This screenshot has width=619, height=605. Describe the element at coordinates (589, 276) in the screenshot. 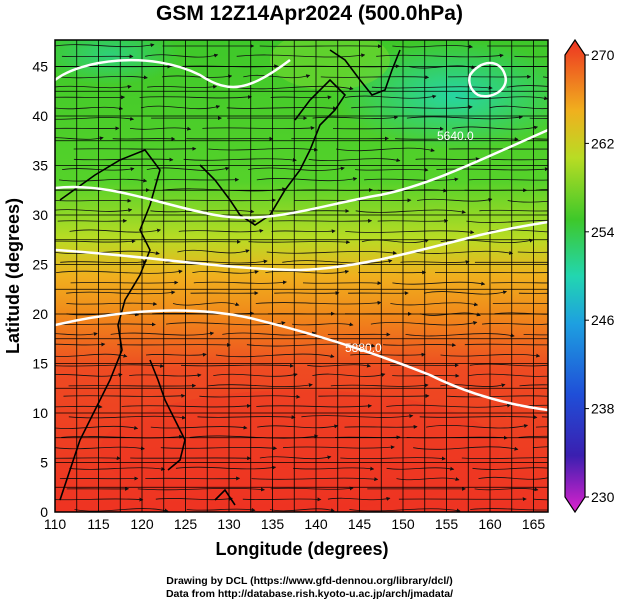

I see `colorbar: 230 238 246 254 262 270` at that location.